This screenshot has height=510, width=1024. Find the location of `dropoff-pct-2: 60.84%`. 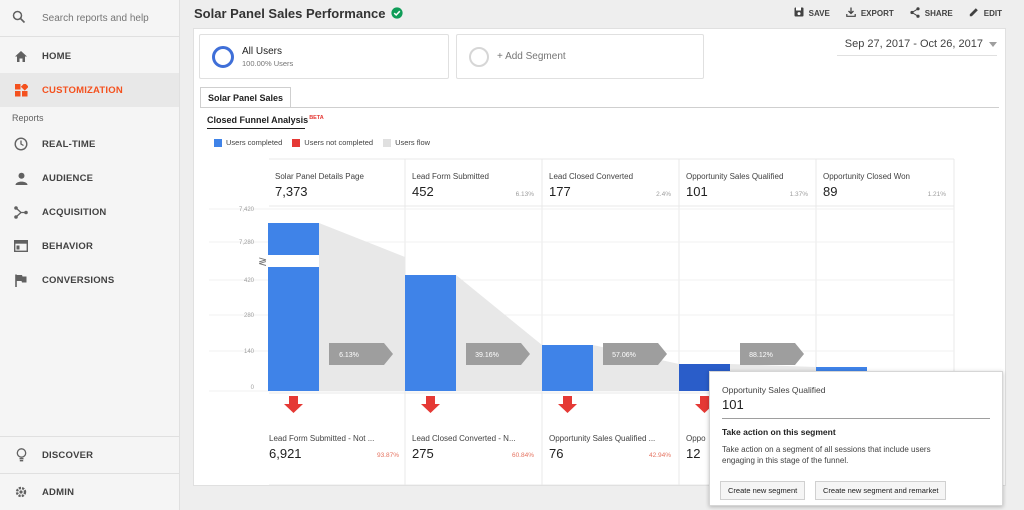

dropoff-pct-2: 60.84% is located at coordinates (523, 455).